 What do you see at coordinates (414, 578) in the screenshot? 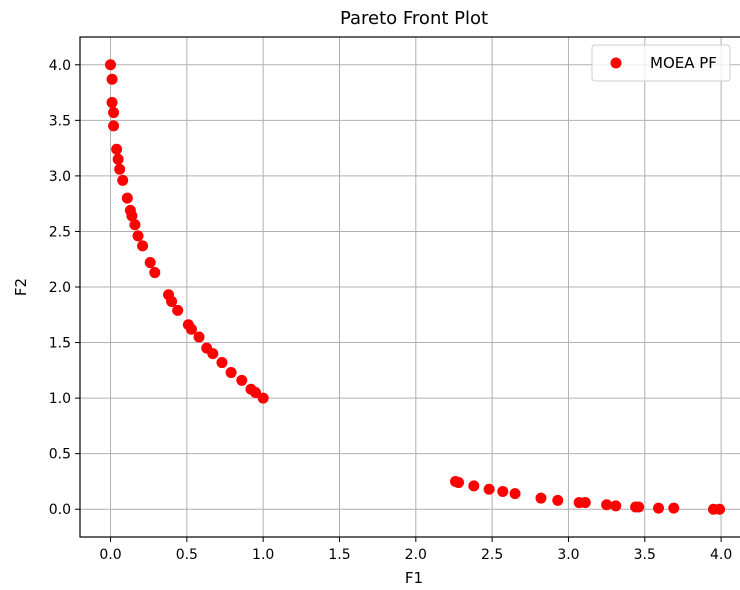
I see `x-axis-label: F1` at bounding box center [414, 578].